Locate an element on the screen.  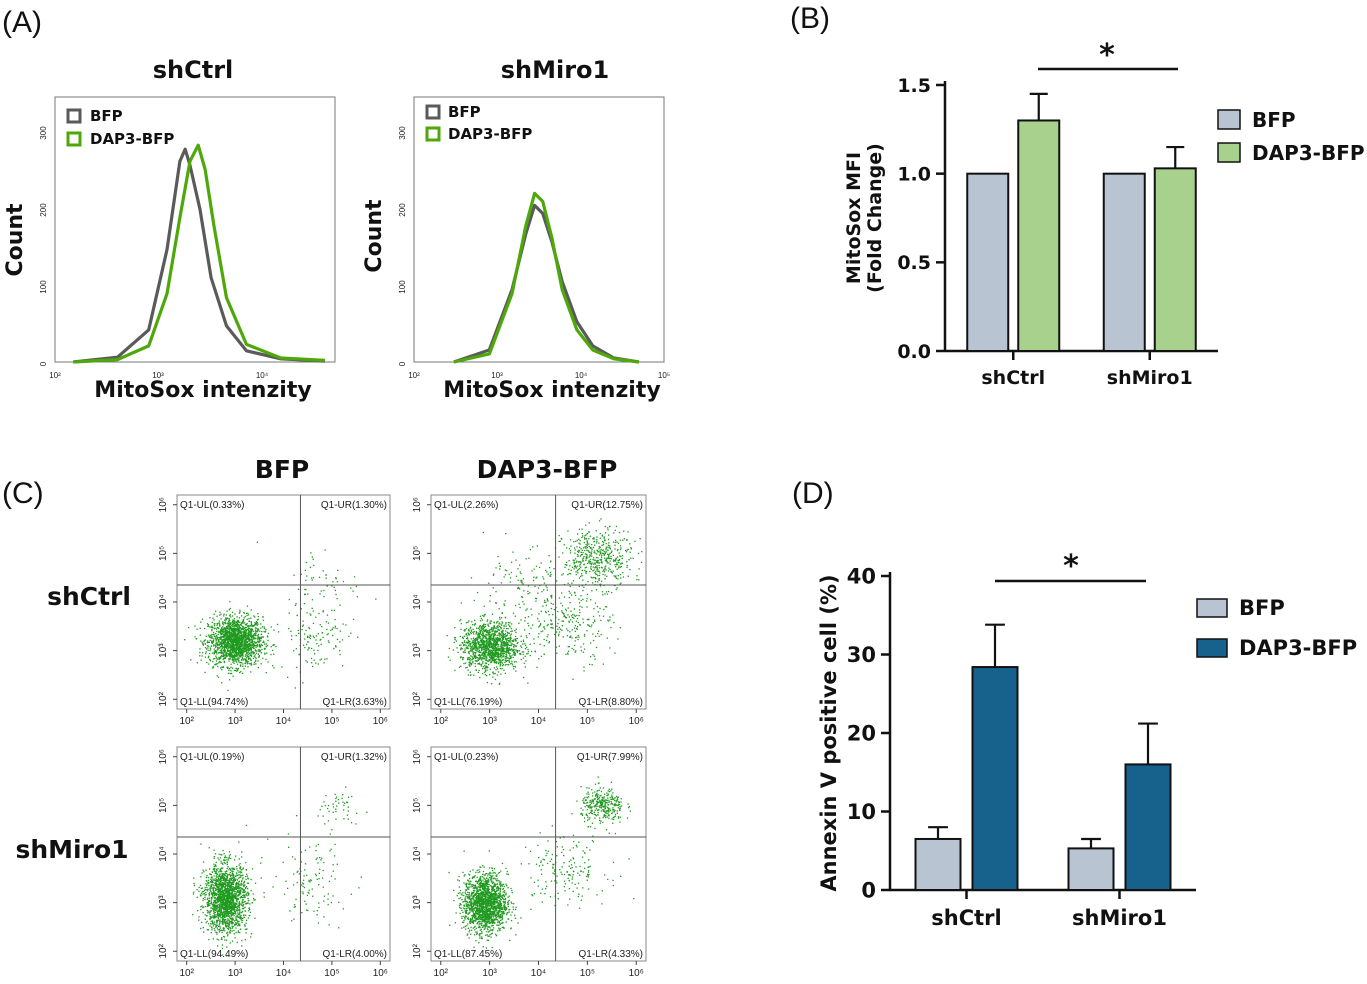
histogram-ylabel-left: Count is located at coordinates (15, 240).